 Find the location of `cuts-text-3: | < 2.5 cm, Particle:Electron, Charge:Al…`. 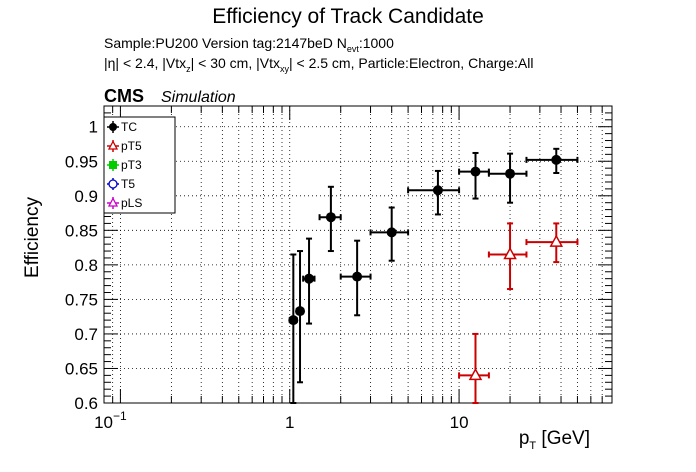

cuts-text-3: | < 2.5 cm, Particle:Electron, Charge:Al… is located at coordinates (411, 63).